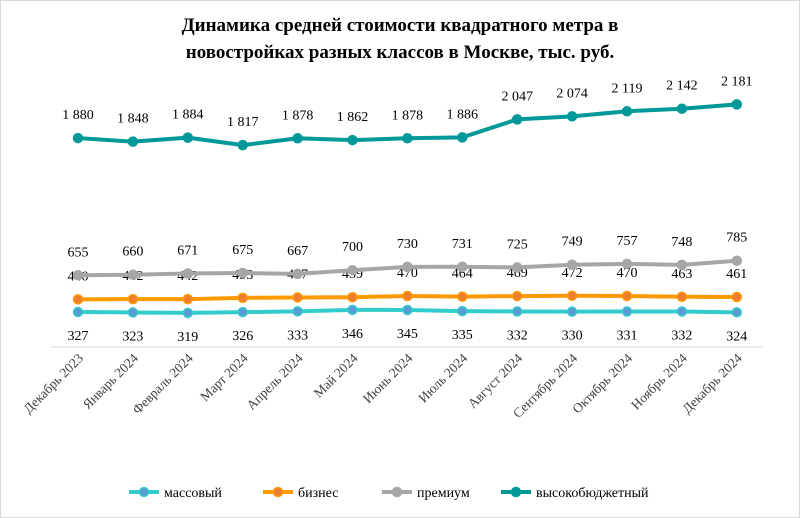 This screenshot has width=800, height=518. Describe the element at coordinates (188, 115) in the screenshot. I see `data-label: 1 884` at that location.